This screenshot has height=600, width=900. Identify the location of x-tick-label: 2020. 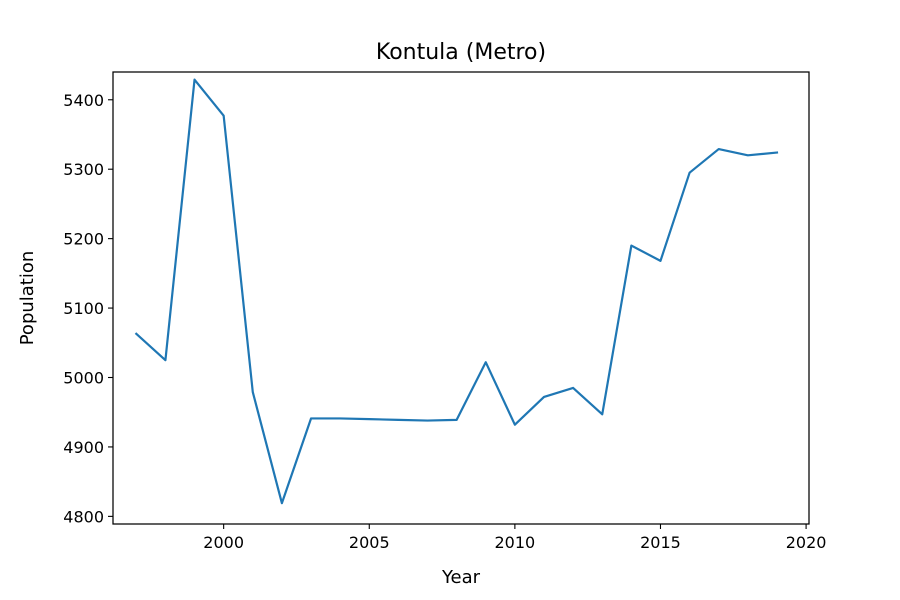
(806, 542).